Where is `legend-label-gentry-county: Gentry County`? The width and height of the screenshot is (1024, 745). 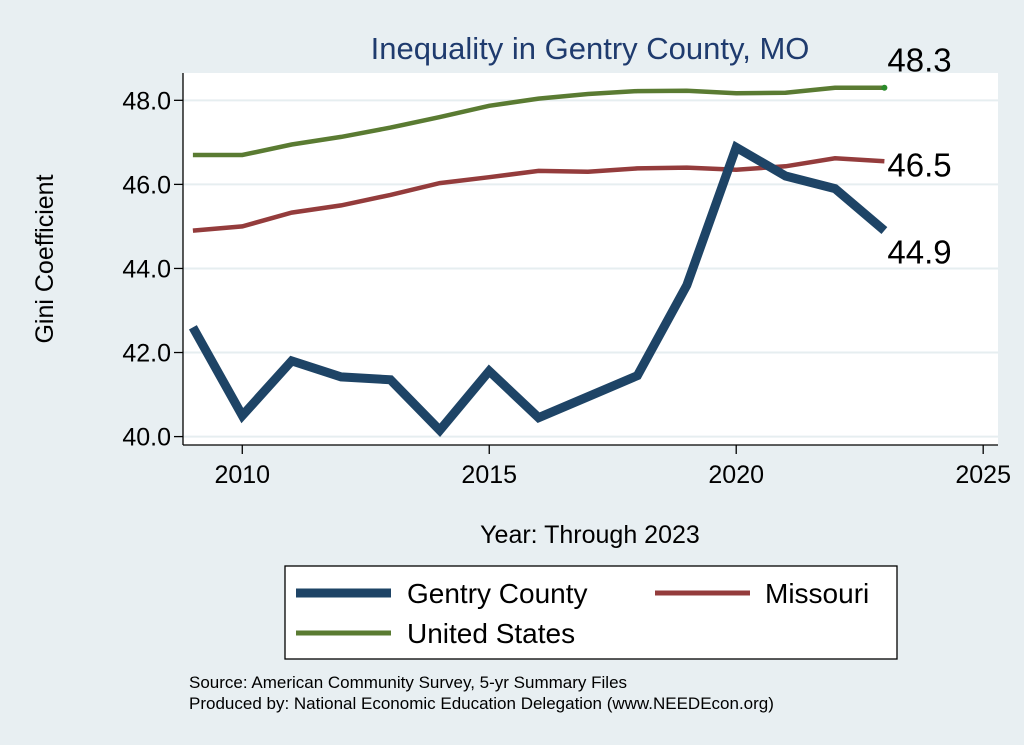
legend-label-gentry-county: Gentry County is located at coordinates (497, 593).